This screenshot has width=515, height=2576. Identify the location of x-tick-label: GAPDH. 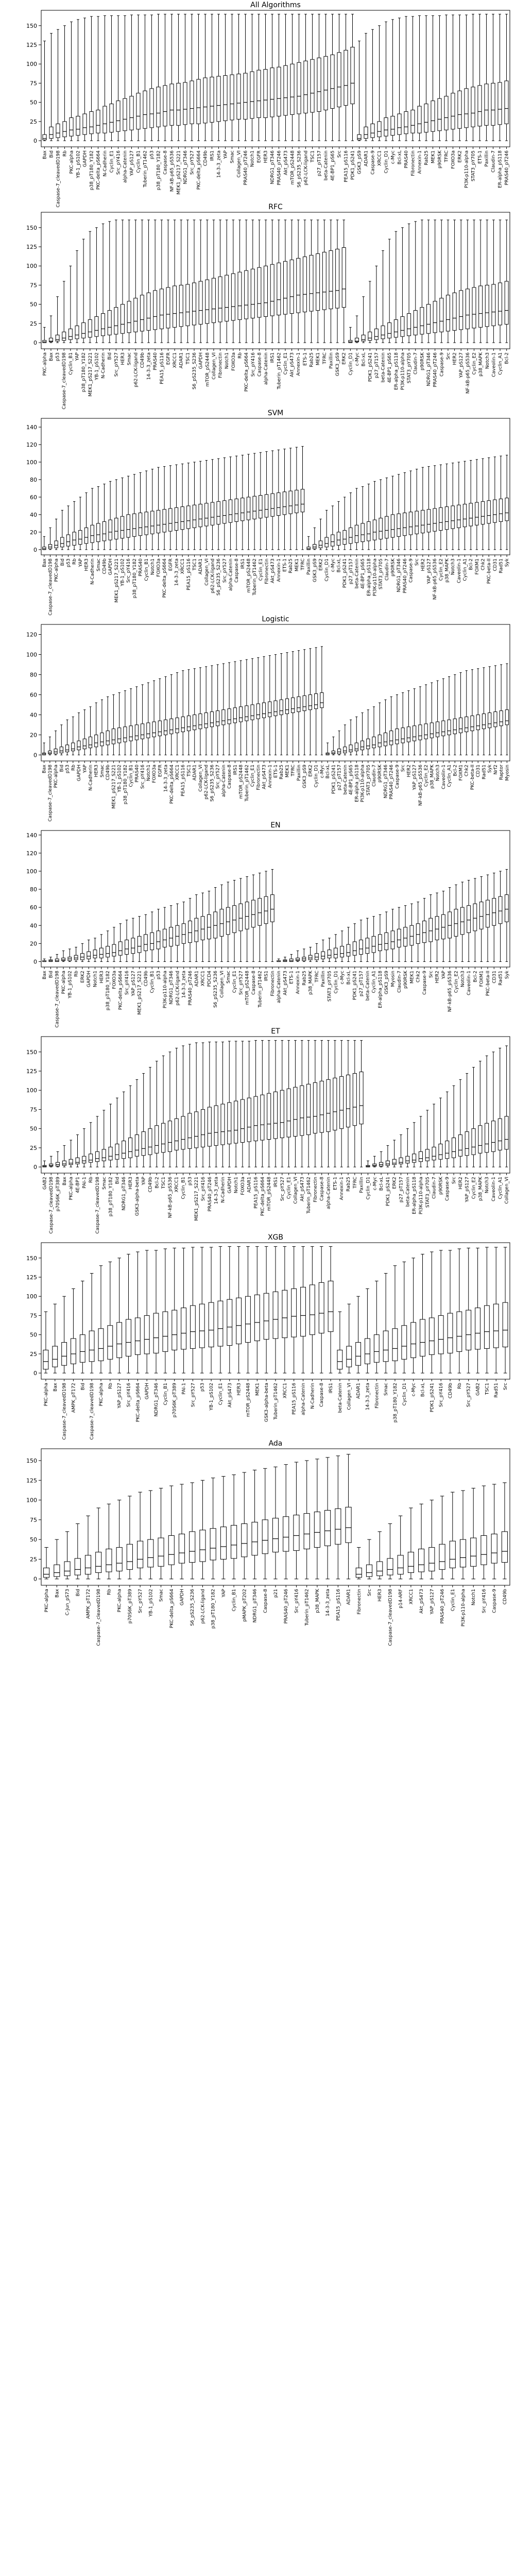
(182, 1597).